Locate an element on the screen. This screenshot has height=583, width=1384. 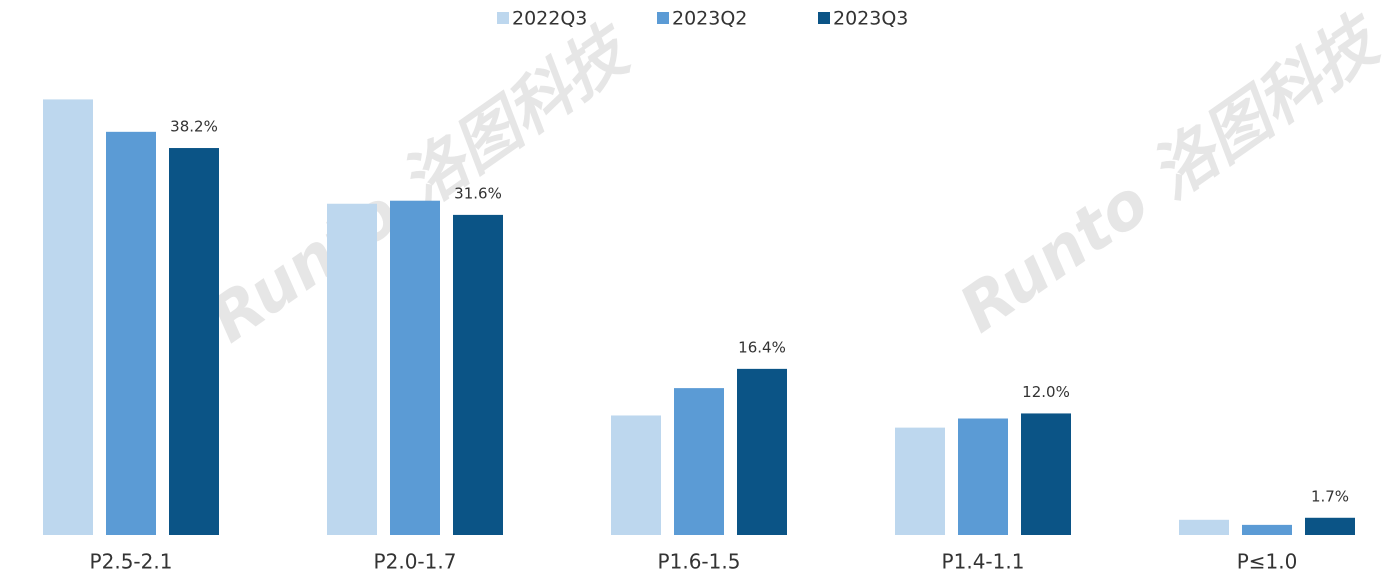
data-label: 16.4% is located at coordinates (762, 347).